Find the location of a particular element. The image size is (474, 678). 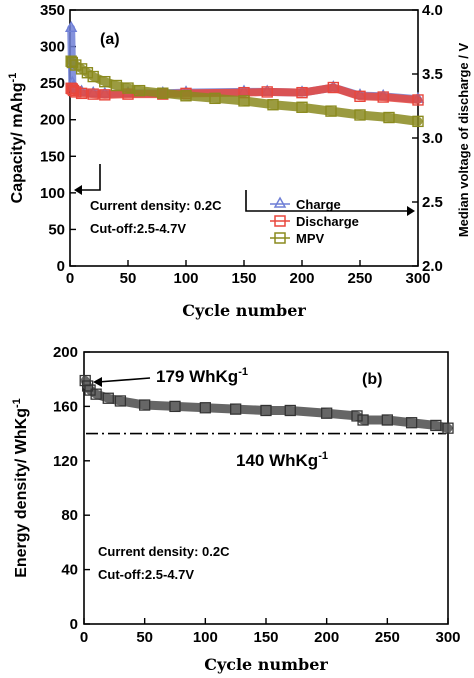

note-b-current: Current density: 0.2C is located at coordinates (164, 551).